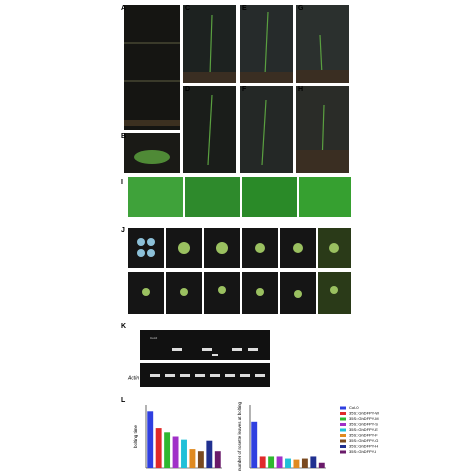 The height and width of the screenshot is (474, 474). Describe the element at coordinates (300, 89) in the screenshot. I see `panel-label: H` at that location.